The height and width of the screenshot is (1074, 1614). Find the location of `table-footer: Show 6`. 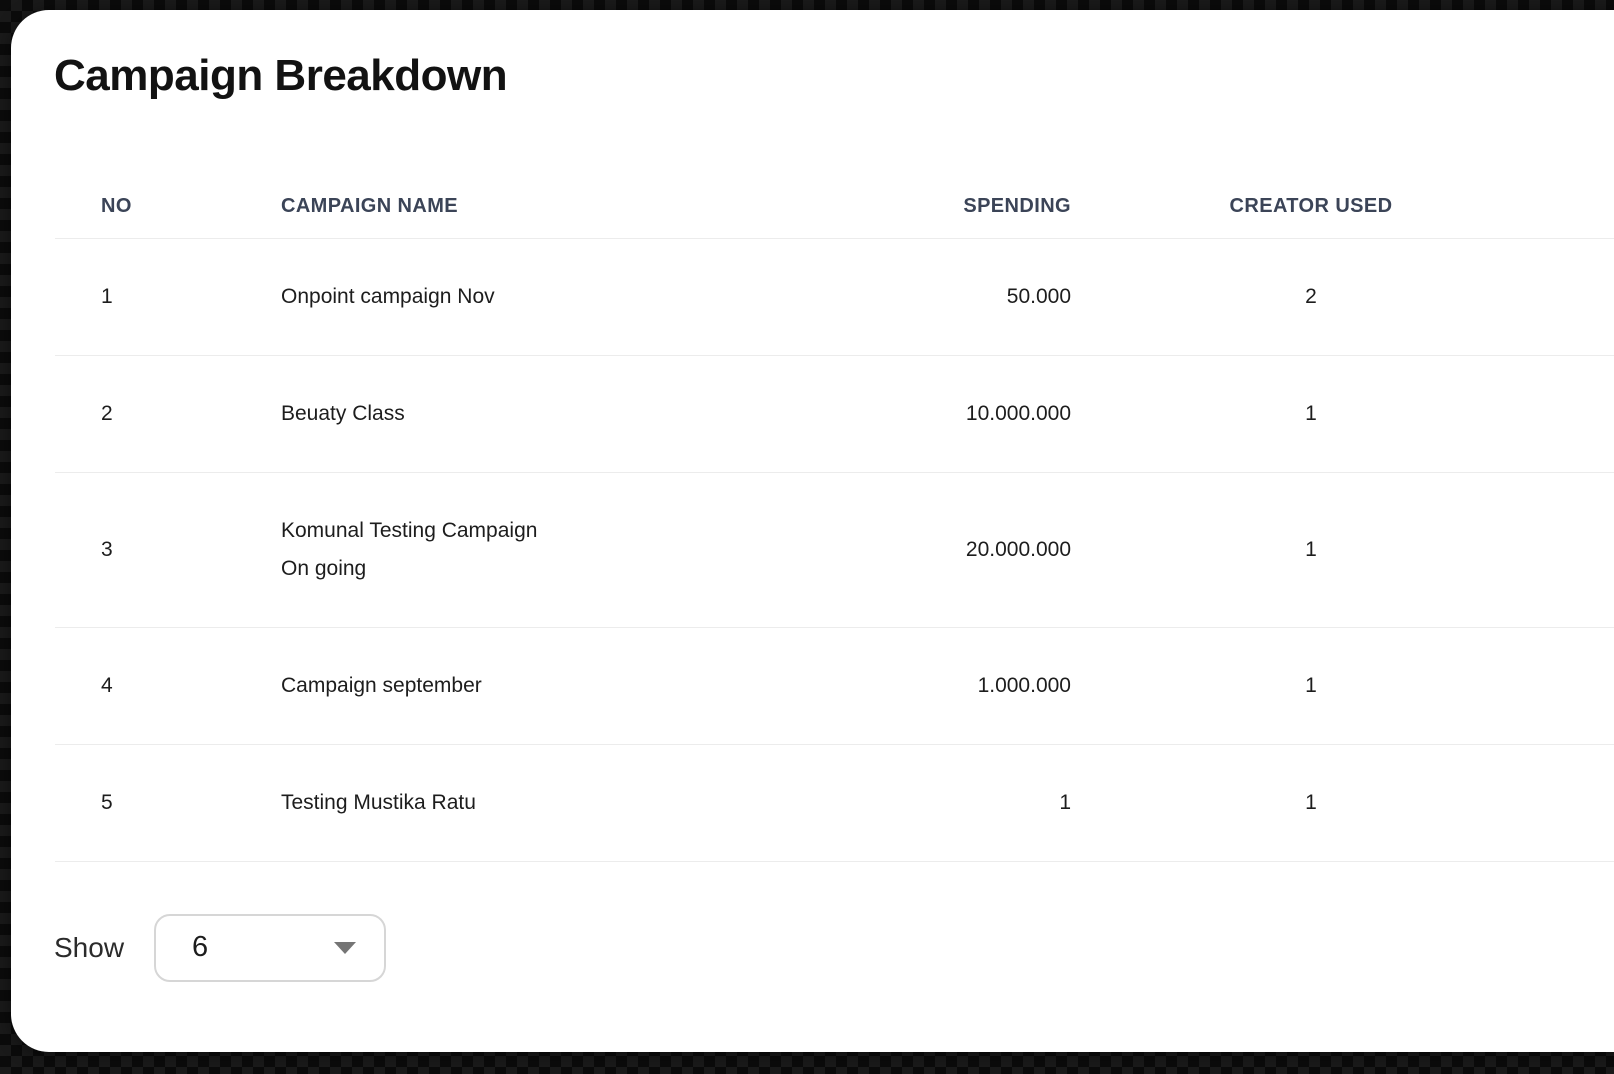

table-footer: Show 6 is located at coordinates (834, 947).